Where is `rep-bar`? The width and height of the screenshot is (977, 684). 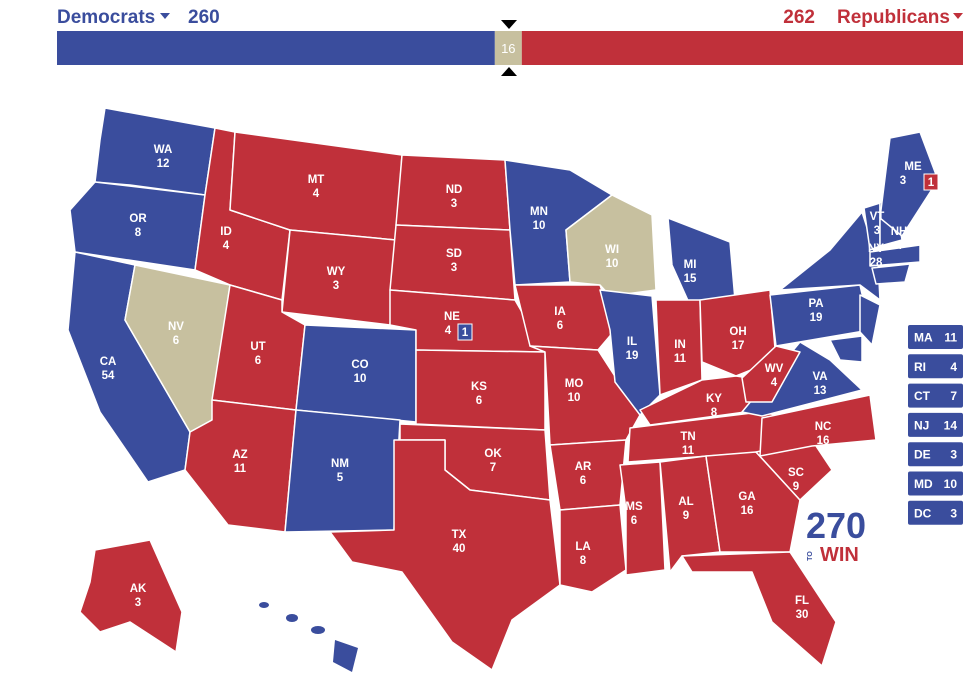 rep-bar is located at coordinates (742, 48).